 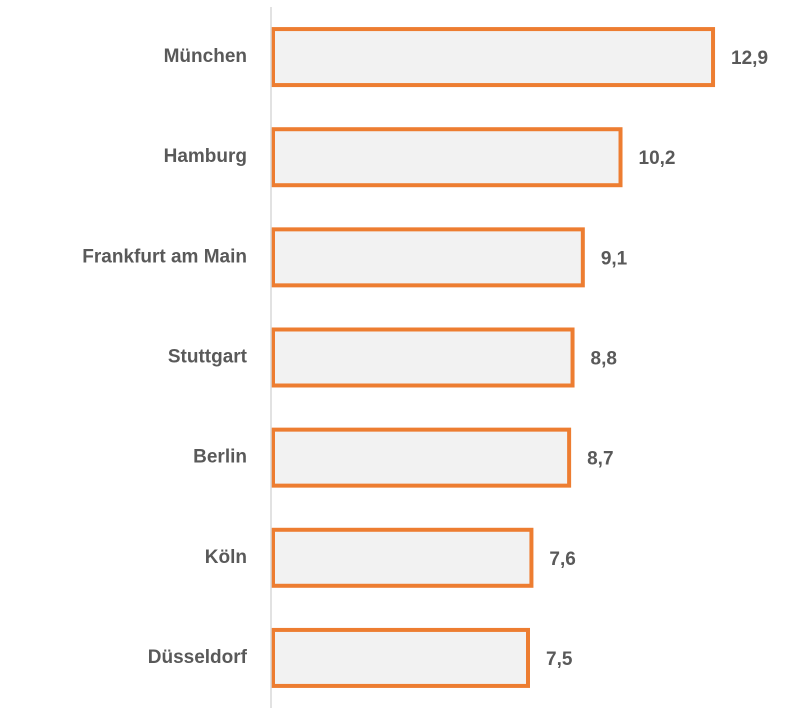 What do you see at coordinates (562, 559) in the screenshot?
I see `data-label: 7,6` at bounding box center [562, 559].